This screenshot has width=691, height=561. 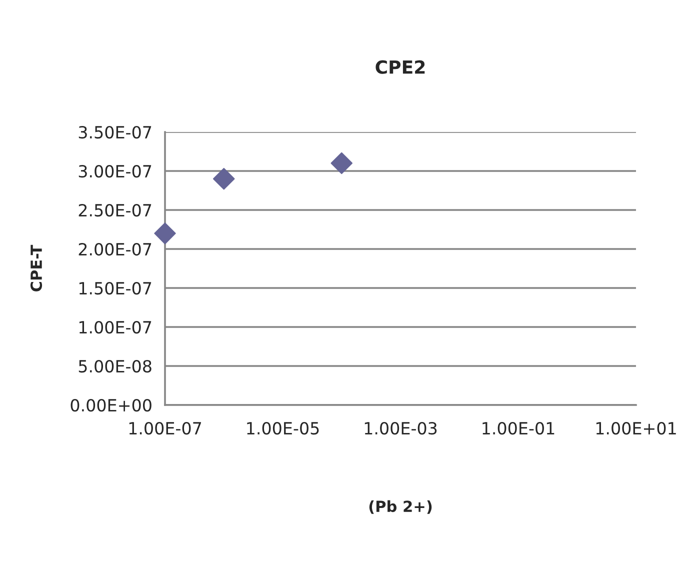 I want to click on y-tick-label: 1.50E-07, so click(x=115, y=288).